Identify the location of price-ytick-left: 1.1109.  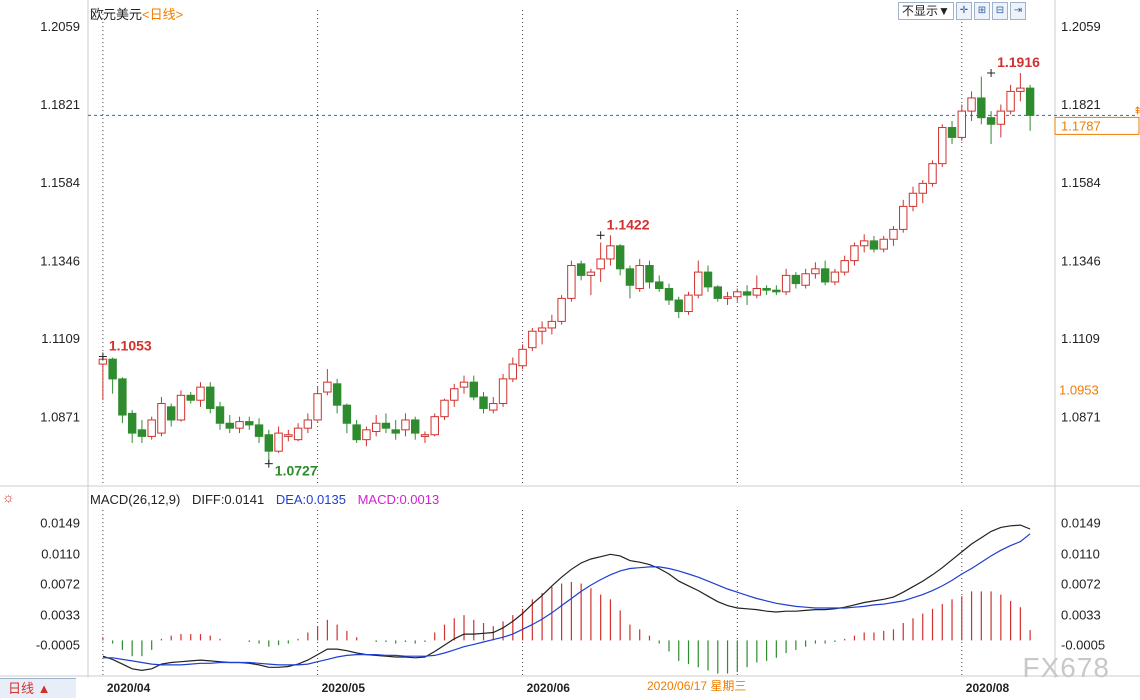
(60, 338).